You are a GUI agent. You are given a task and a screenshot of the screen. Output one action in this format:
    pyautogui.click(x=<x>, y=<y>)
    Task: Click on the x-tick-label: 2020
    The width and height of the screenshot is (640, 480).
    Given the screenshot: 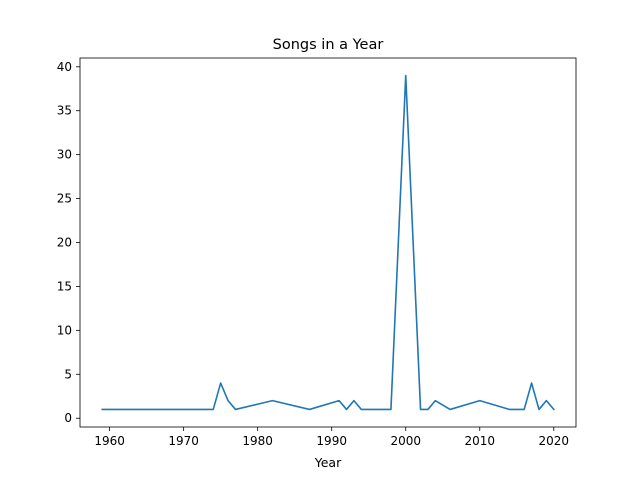 What is the action you would take?
    pyautogui.click(x=554, y=441)
    